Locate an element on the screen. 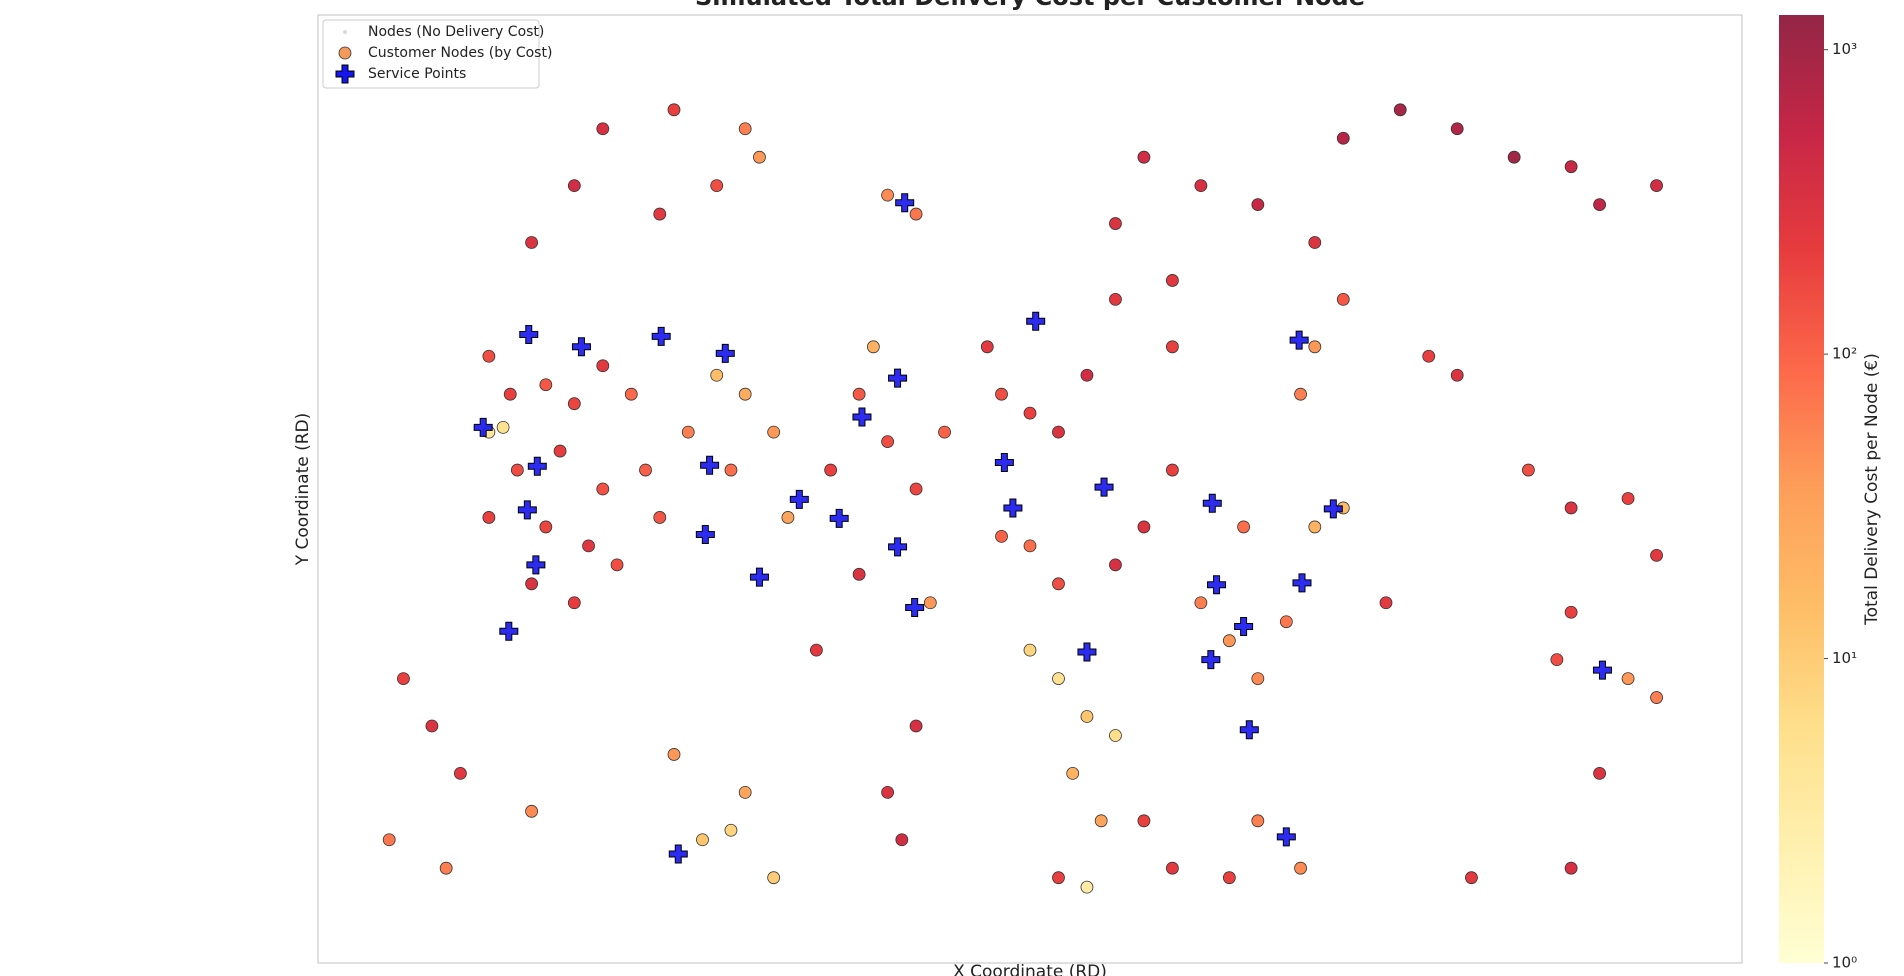 Image resolution: width=1904 pixels, height=976 pixels. legend-box is located at coordinates (431, 54).